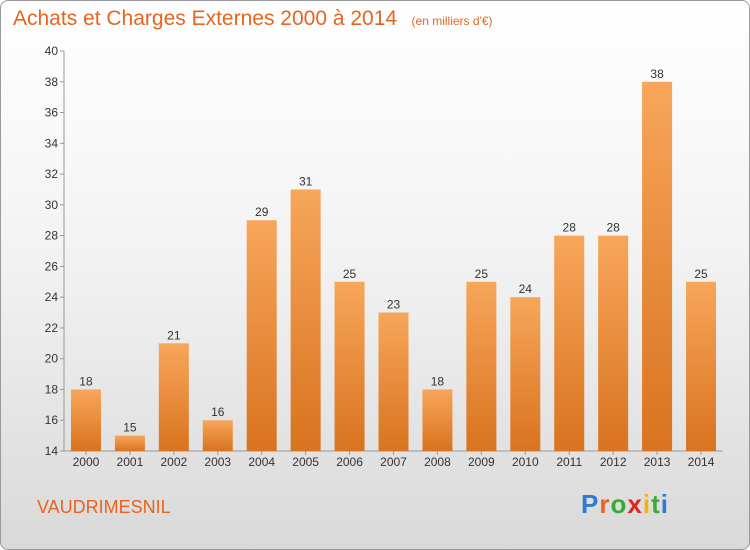 The image size is (750, 550). What do you see at coordinates (605, 504) in the screenshot?
I see `logo-letter: r` at bounding box center [605, 504].